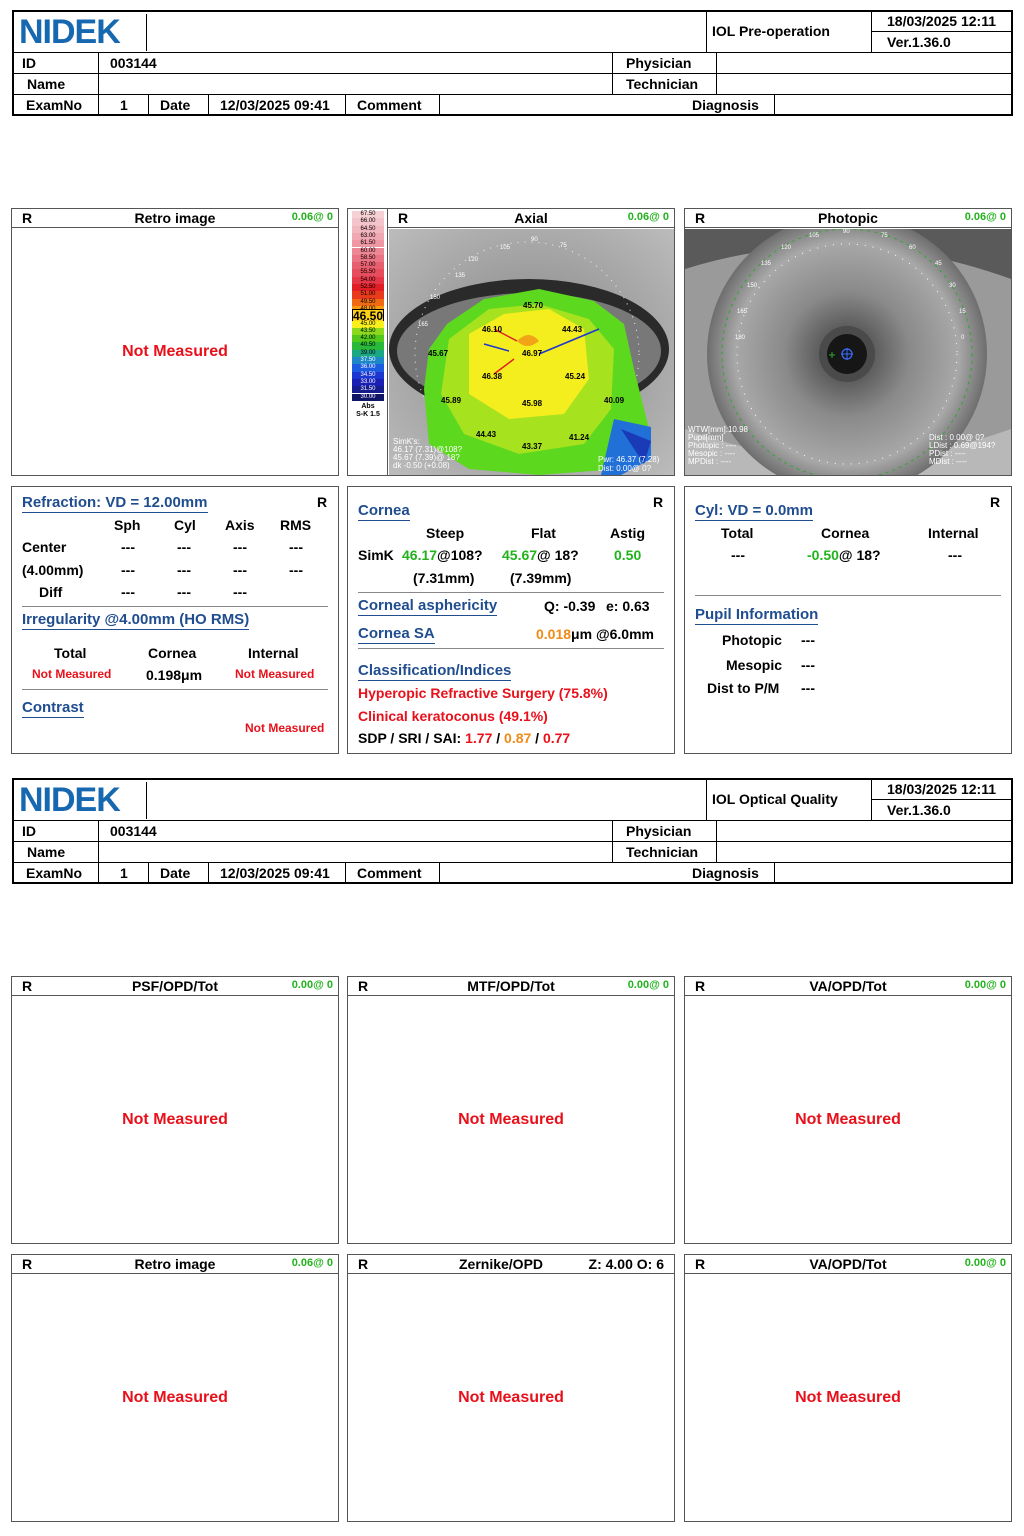 The image size is (1024, 1536). Describe the element at coordinates (743, 688) in the screenshot. I see `dist-label: Dist to P/M` at that location.